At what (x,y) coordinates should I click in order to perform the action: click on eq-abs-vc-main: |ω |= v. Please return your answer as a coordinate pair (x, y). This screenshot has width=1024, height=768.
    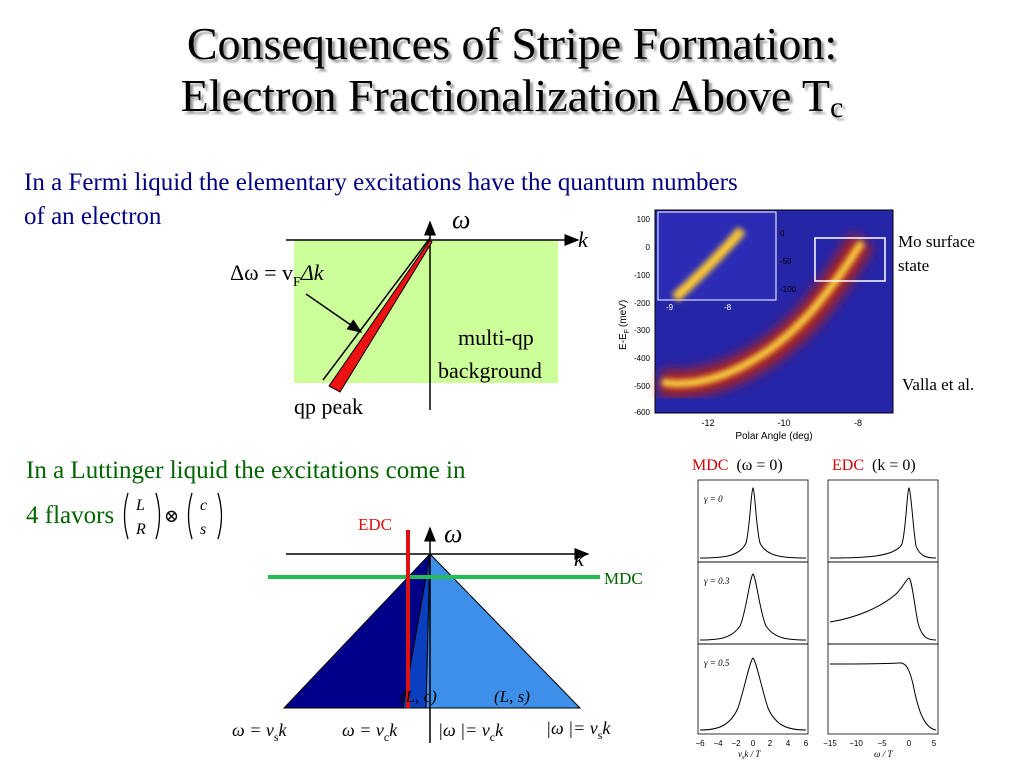
    Looking at the image, I should click on (464, 730).